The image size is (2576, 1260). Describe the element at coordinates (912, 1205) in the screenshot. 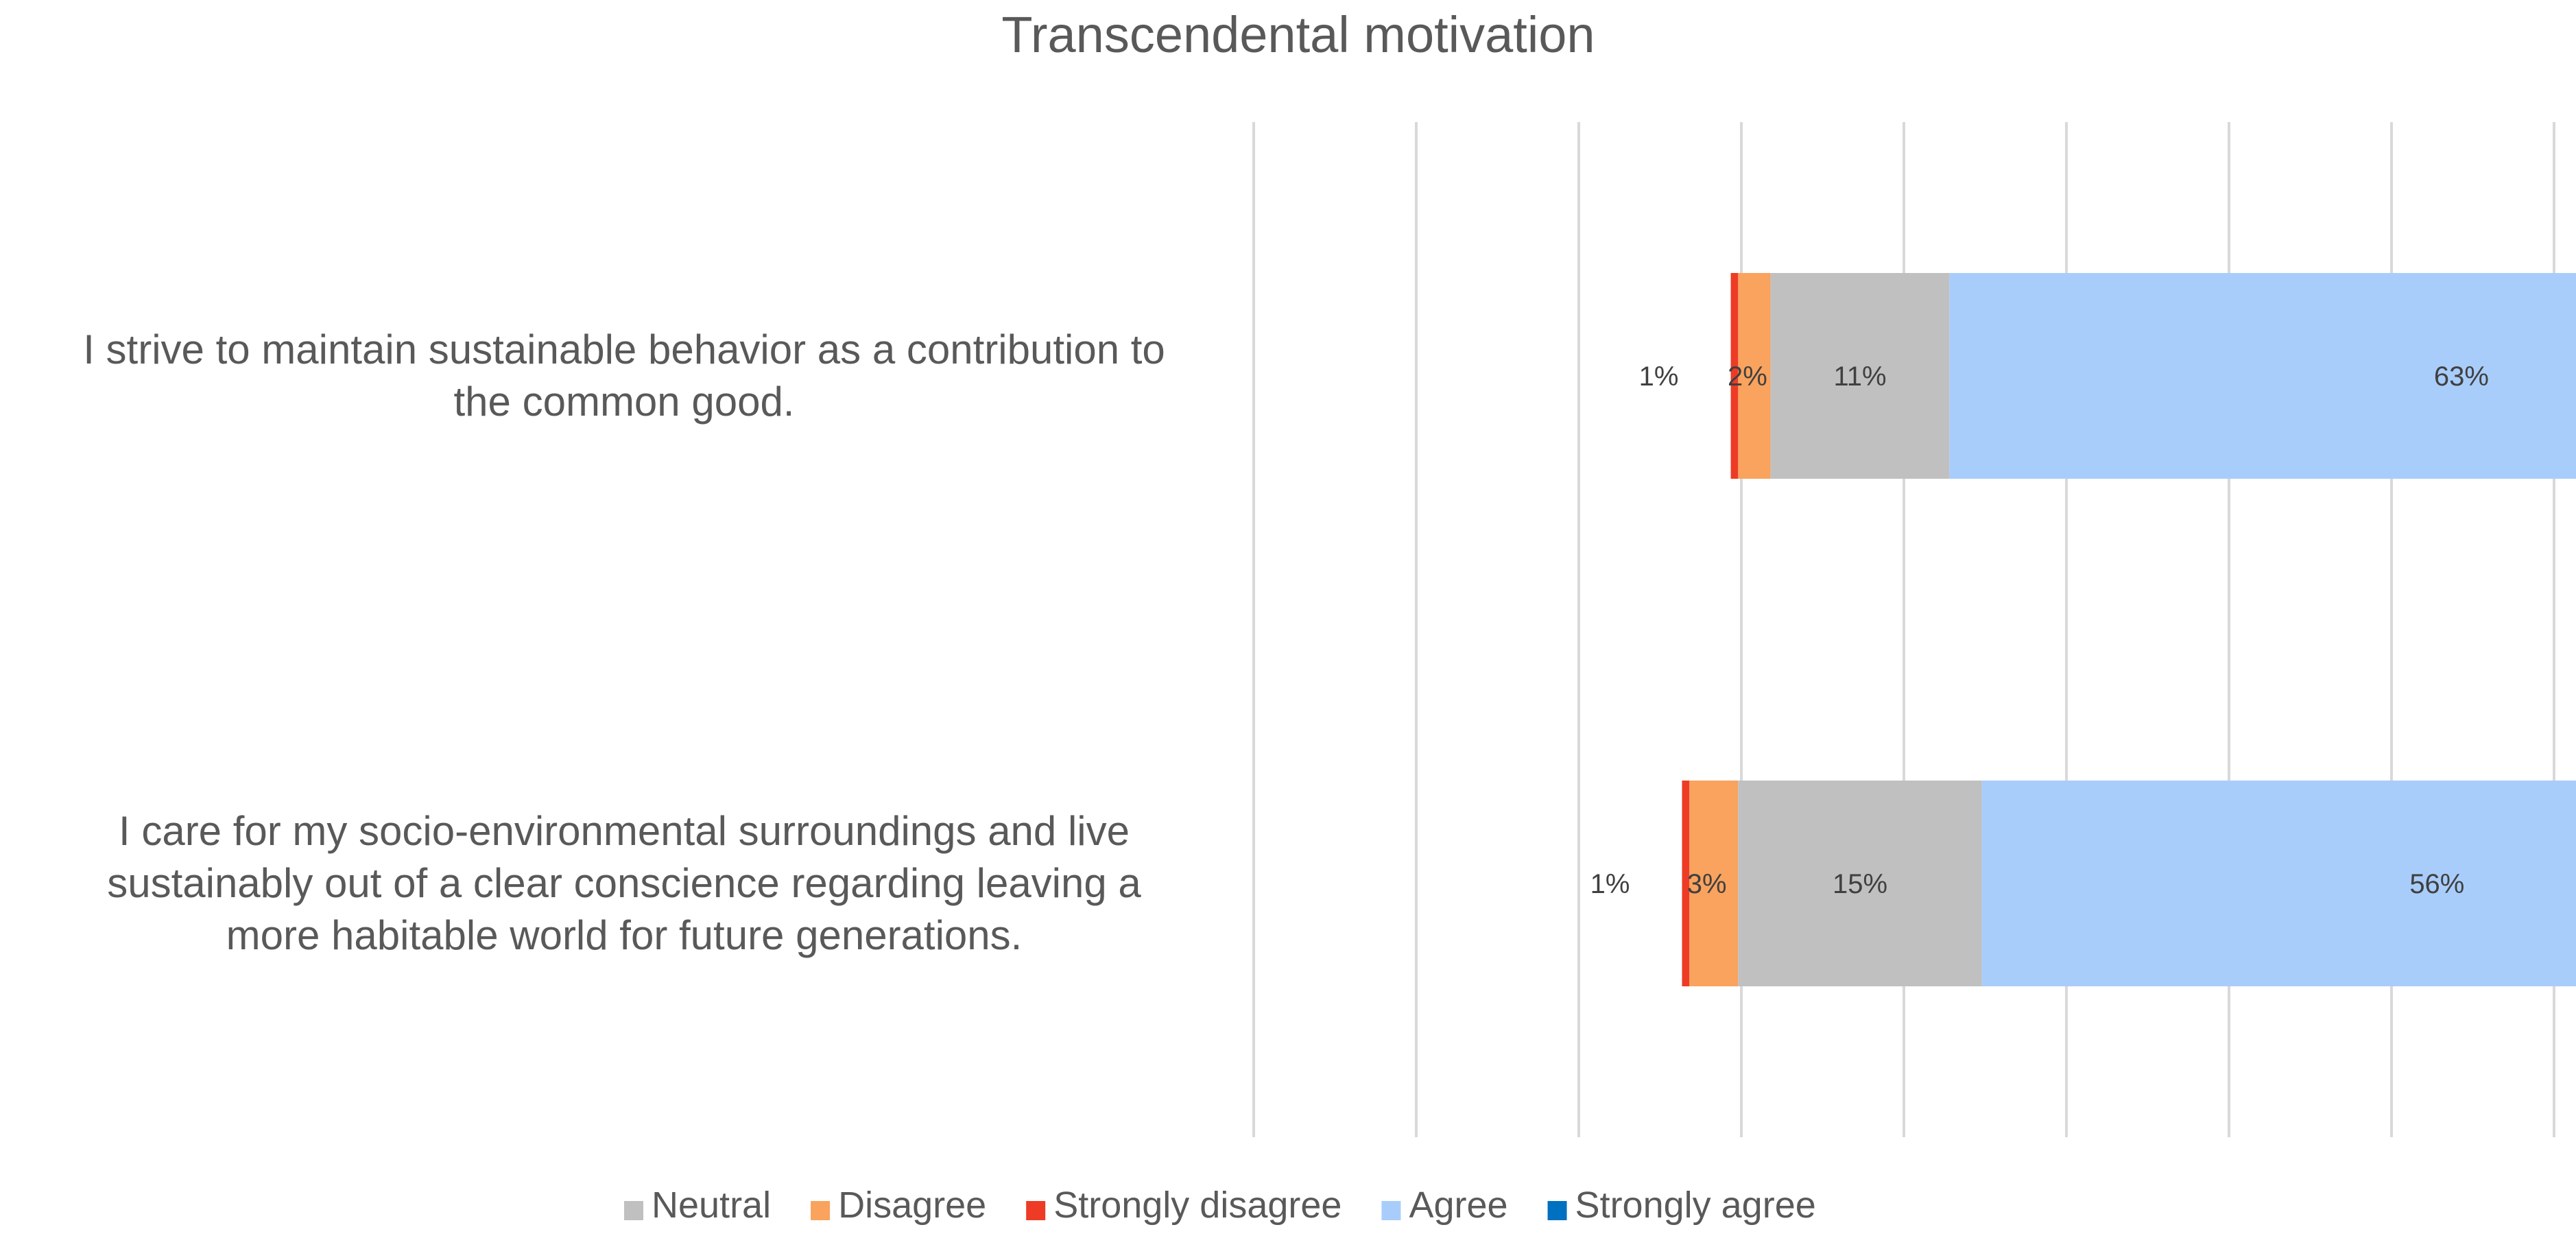

I see `legend-label-disagree: Disagree` at that location.